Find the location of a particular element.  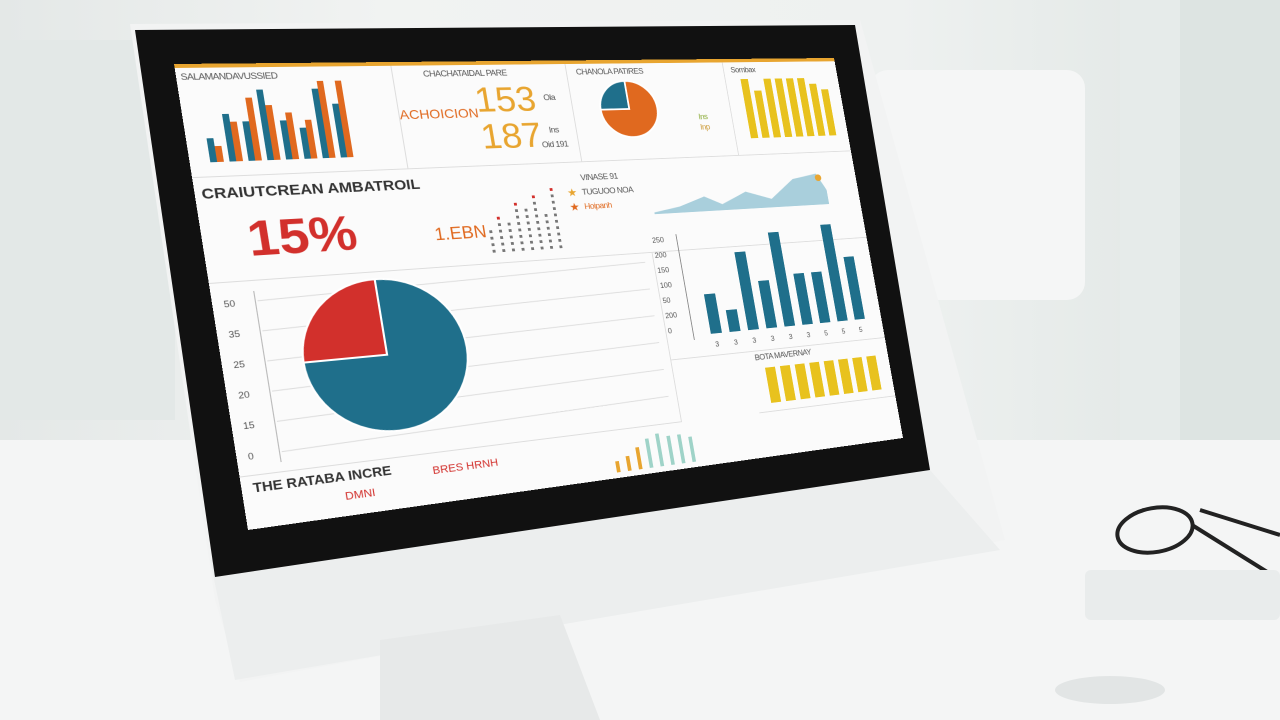

pie-chart is located at coordinates (652, 112).